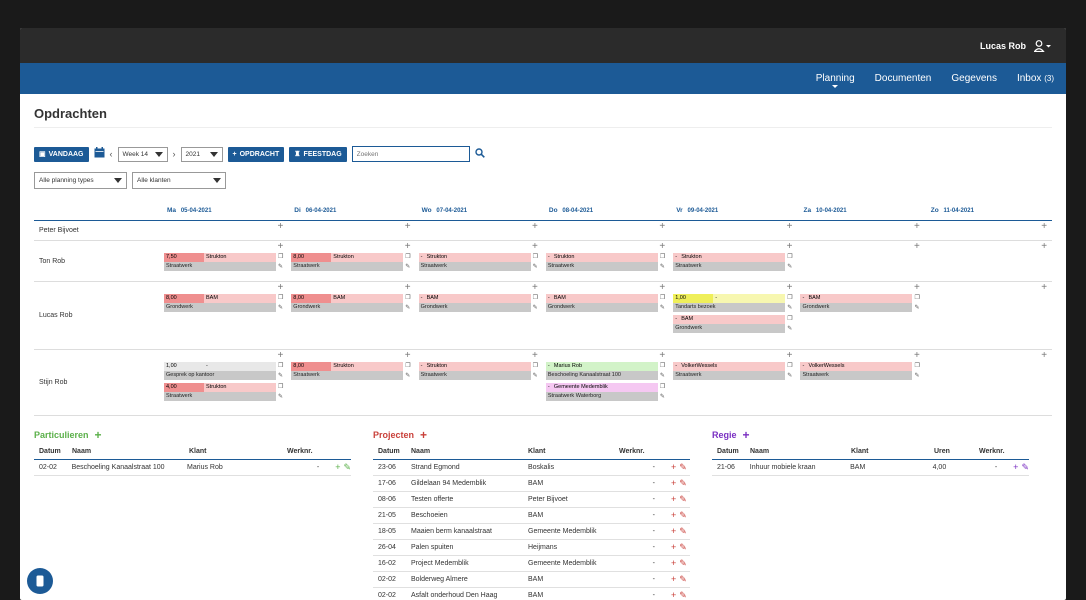  What do you see at coordinates (226, 303) in the screenshot?
I see `planning-entry: 8,00 BAM Grondwerk ❐ ✎` at bounding box center [226, 303].